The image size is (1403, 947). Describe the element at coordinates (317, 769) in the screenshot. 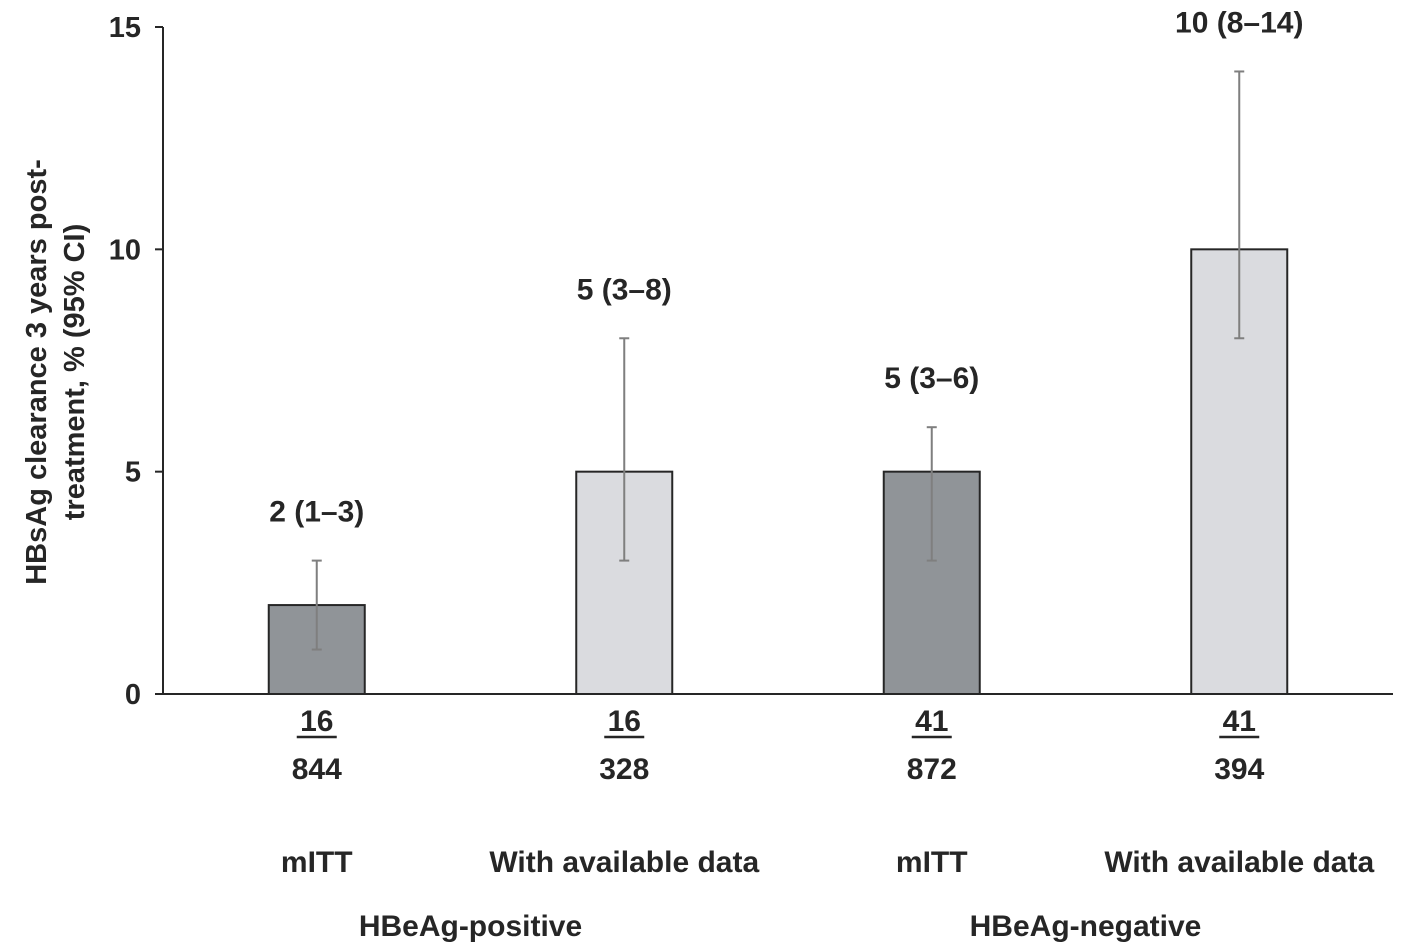

I see `denominator-label: 844` at that location.